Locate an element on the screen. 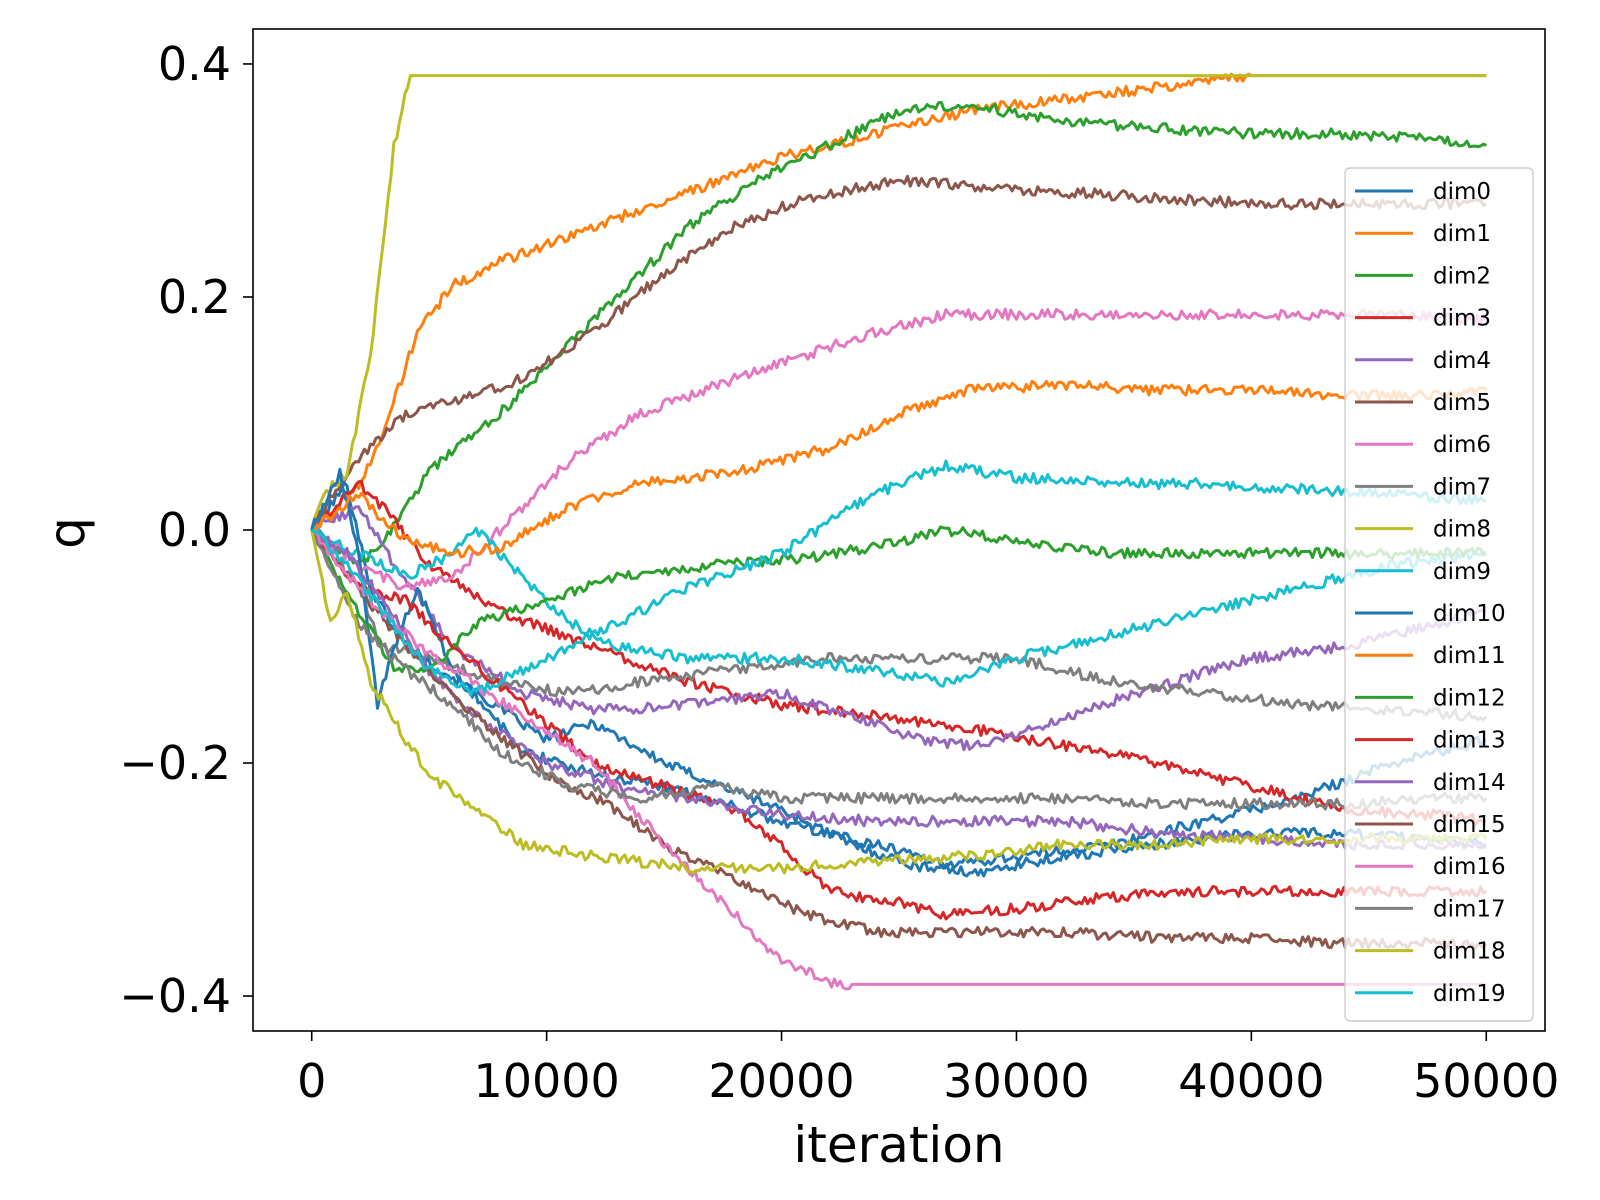 The height and width of the screenshot is (1200, 1600). legend-label-dim11: dim11 is located at coordinates (1469, 656).